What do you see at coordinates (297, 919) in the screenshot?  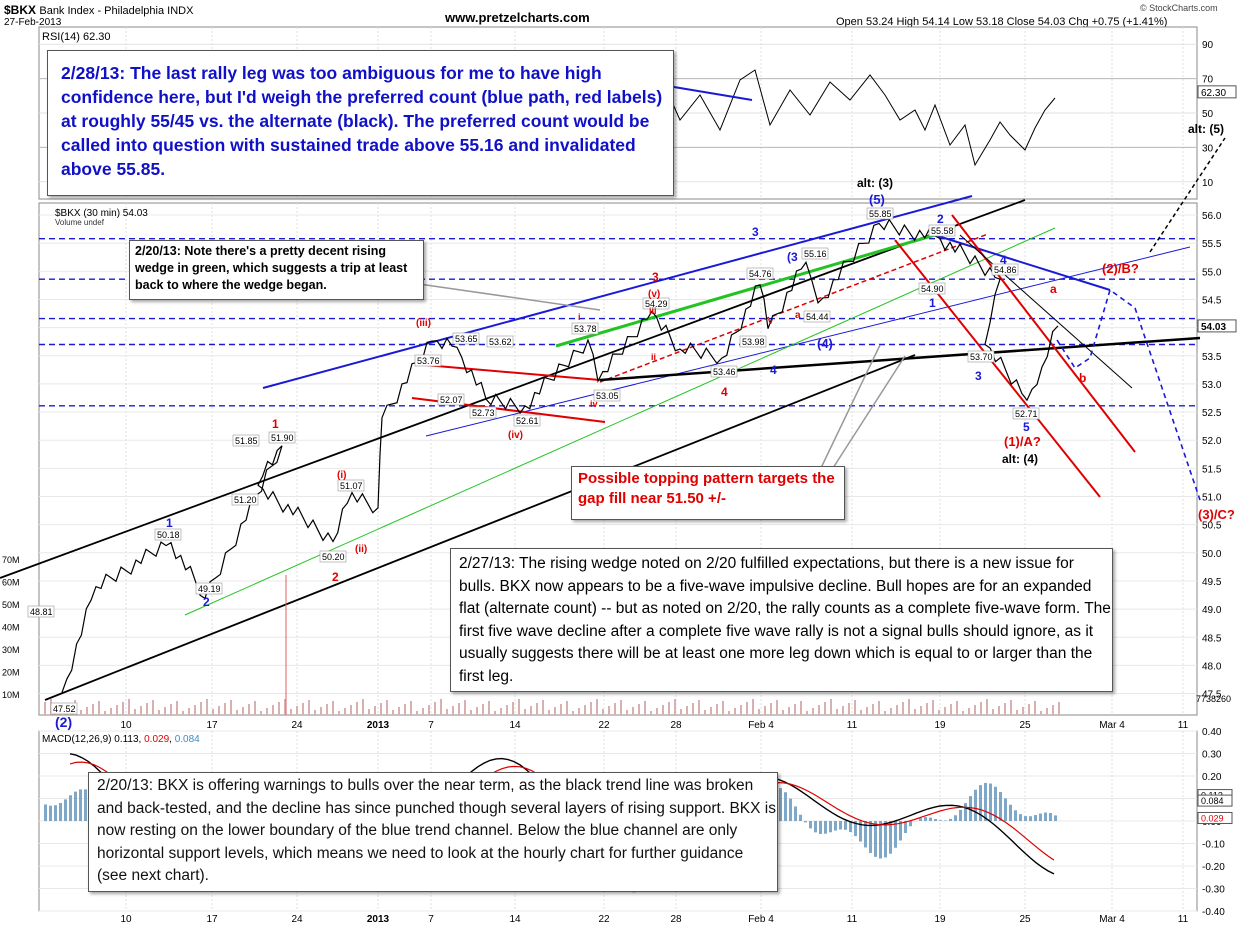 I see `x-tick-label: 24` at bounding box center [297, 919].